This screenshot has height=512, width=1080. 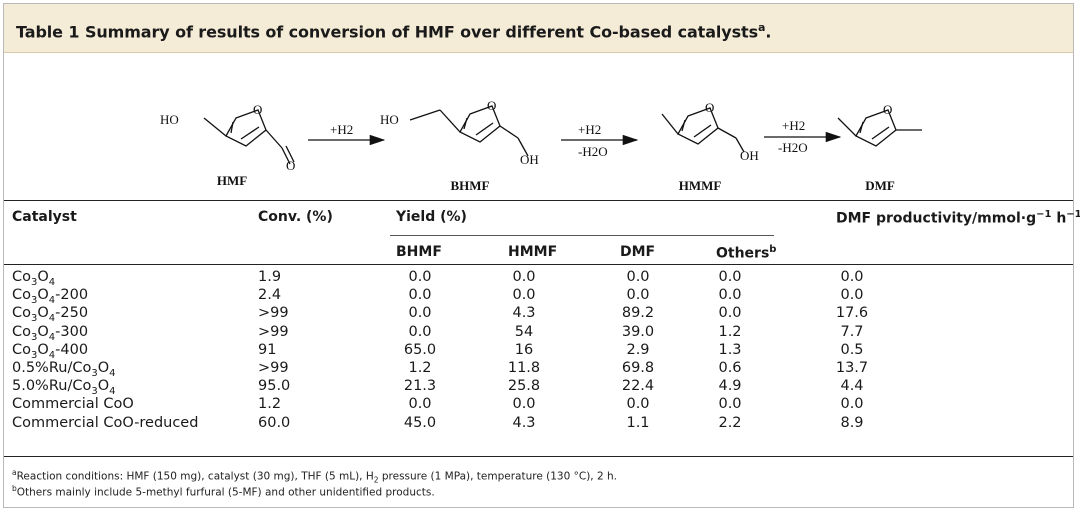 What do you see at coordinates (703, 130) in the screenshot?
I see `hmmf-structure` at bounding box center [703, 130].